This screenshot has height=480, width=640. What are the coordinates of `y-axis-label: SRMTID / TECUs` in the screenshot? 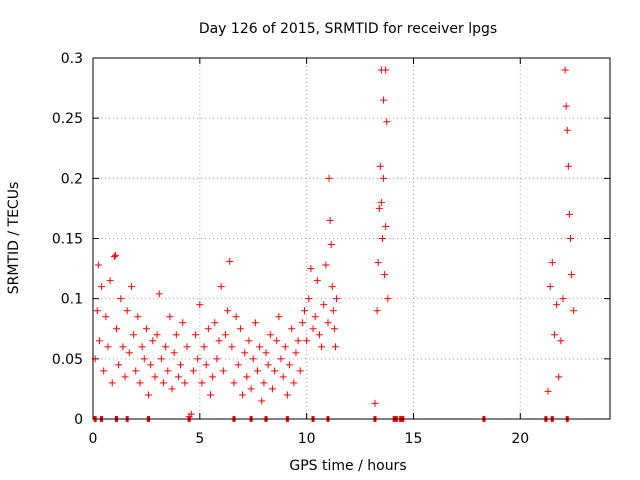 It's located at (14, 238).